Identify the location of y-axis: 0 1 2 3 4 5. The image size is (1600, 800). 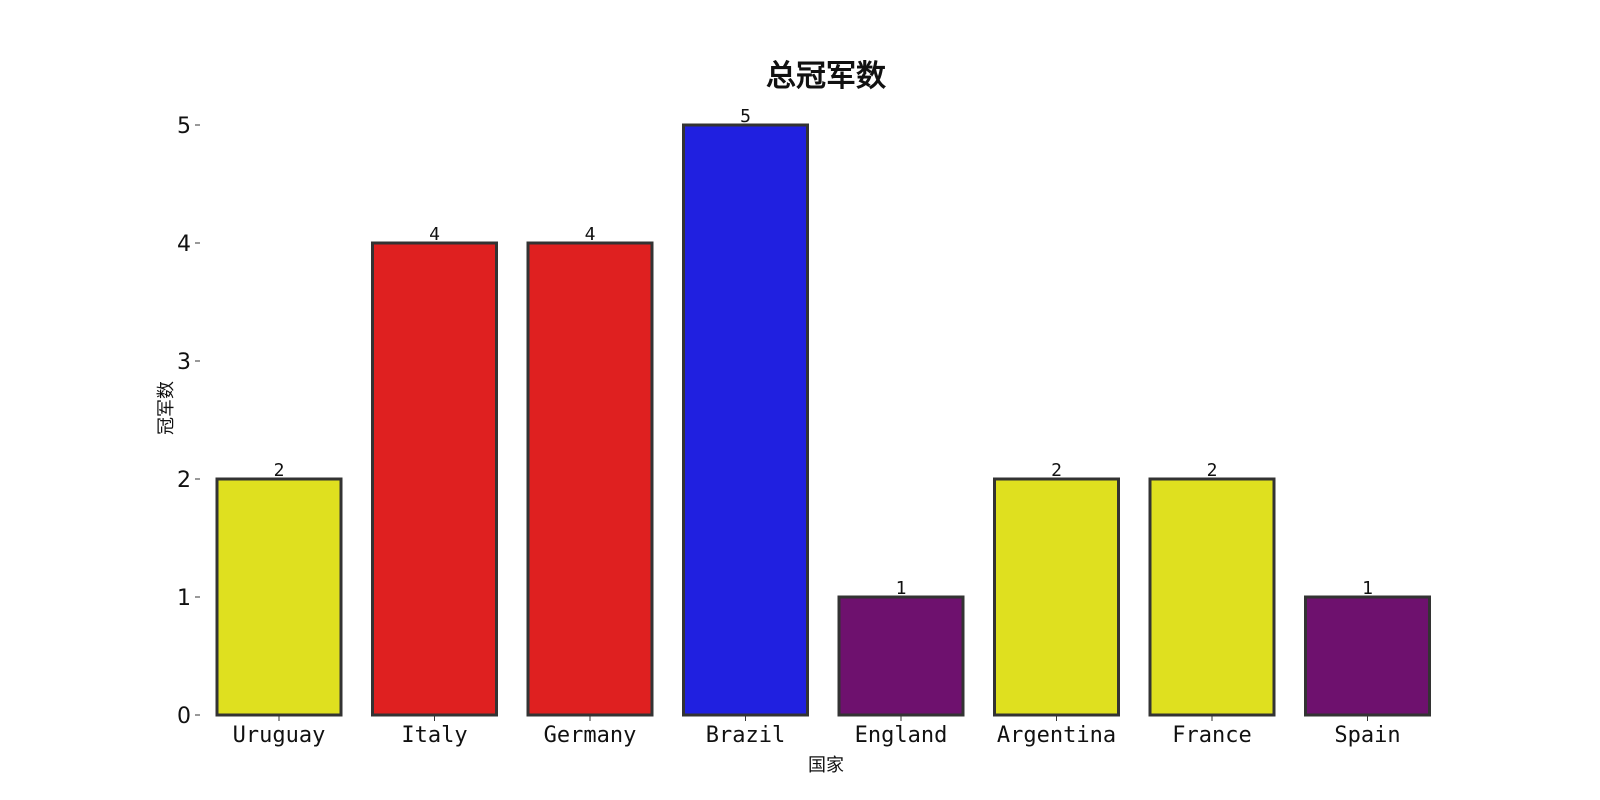
(188, 421).